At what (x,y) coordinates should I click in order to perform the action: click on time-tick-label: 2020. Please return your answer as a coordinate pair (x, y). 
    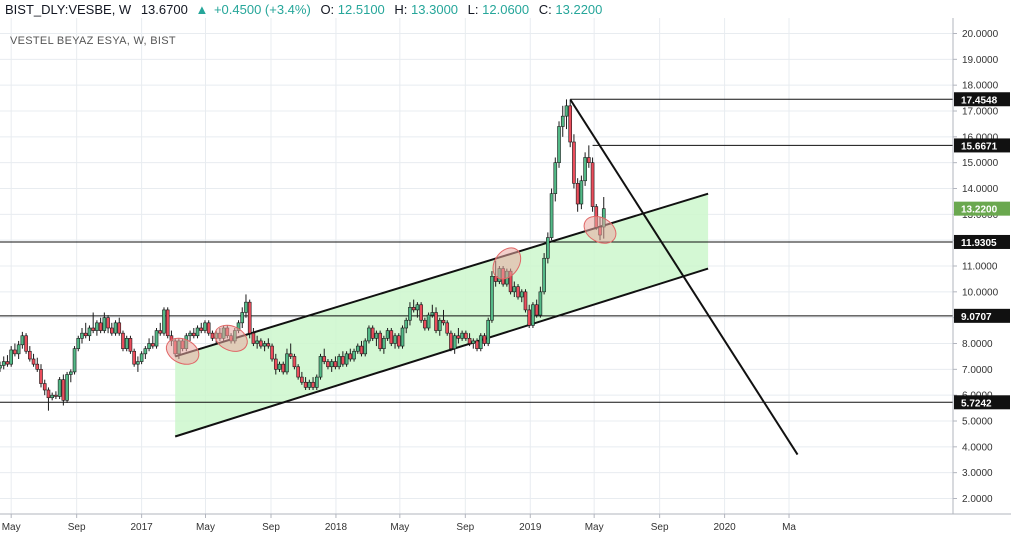
    Looking at the image, I should click on (724, 527).